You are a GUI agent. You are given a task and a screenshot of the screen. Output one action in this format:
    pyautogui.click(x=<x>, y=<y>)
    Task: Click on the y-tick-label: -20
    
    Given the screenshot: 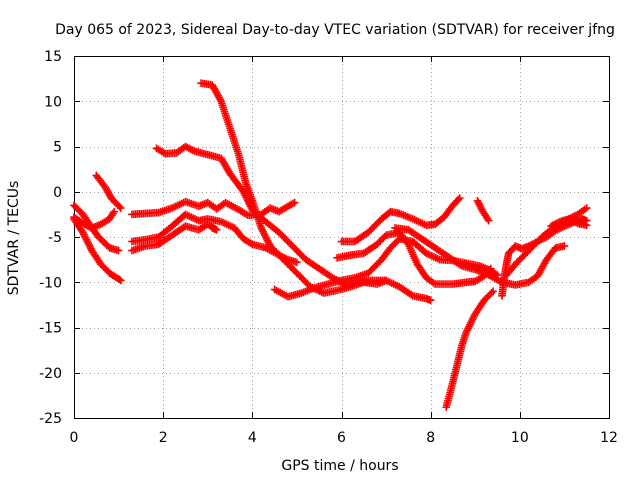 What is the action you would take?
    pyautogui.click(x=50, y=374)
    